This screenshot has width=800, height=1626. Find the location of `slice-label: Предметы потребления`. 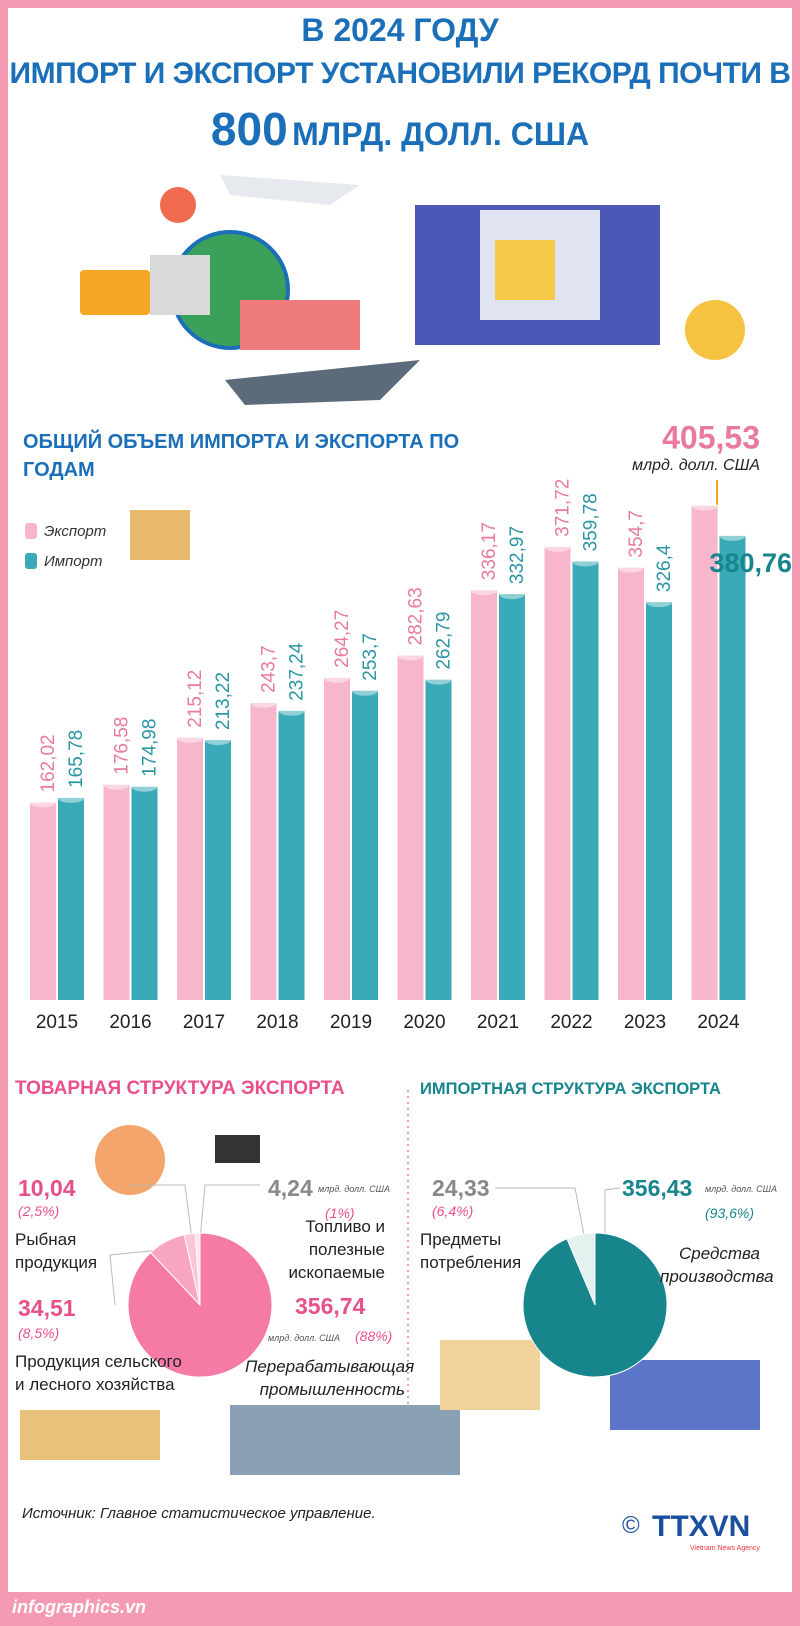

slice-label: Предметы потребления is located at coordinates (471, 1251).